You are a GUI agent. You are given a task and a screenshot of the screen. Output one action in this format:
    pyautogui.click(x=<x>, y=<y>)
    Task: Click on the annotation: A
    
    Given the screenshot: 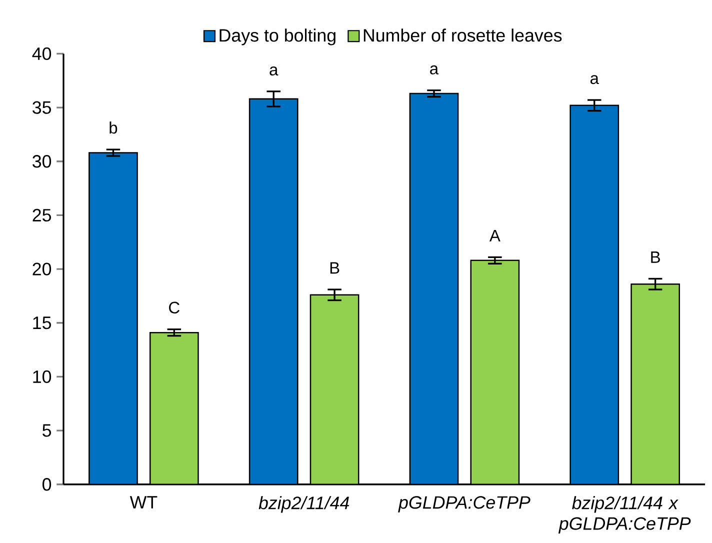 What is the action you would take?
    pyautogui.click(x=494, y=236)
    